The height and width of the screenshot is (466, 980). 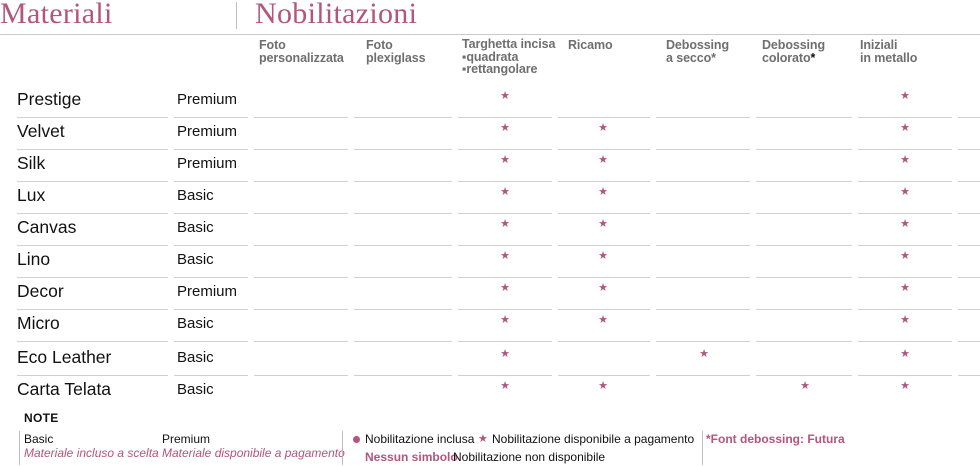 I want to click on column-header-line: Debossing, so click(x=793, y=45).